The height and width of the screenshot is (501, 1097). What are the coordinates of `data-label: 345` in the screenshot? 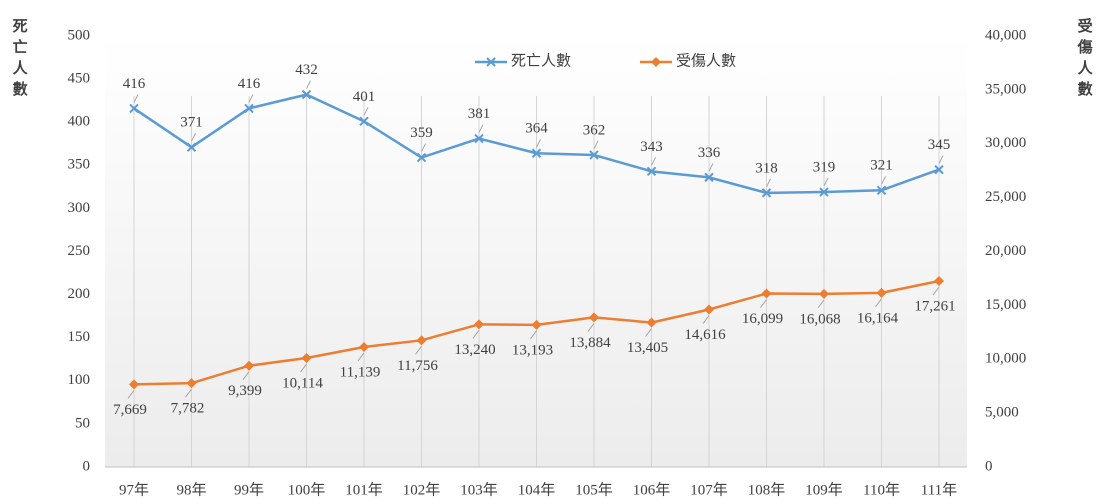 It's located at (939, 145).